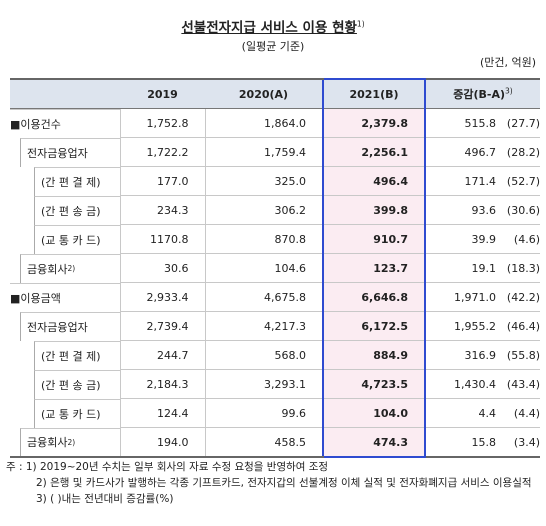 This screenshot has width=546, height=526. I want to click on row-label: ■이용금액, so click(65, 297).